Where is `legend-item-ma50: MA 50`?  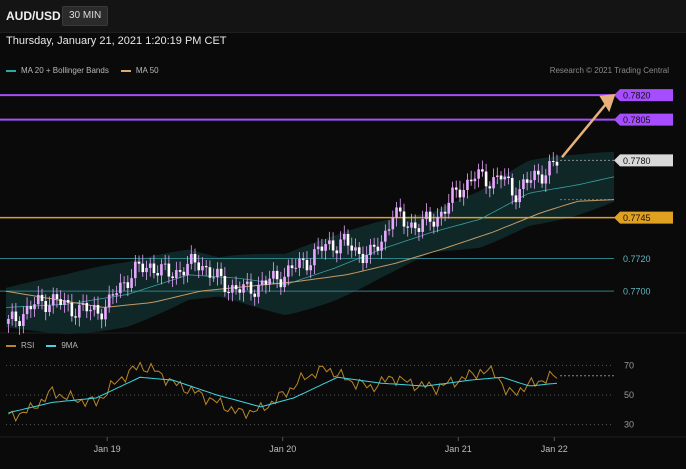 legend-item-ma50: MA 50 is located at coordinates (139, 70).